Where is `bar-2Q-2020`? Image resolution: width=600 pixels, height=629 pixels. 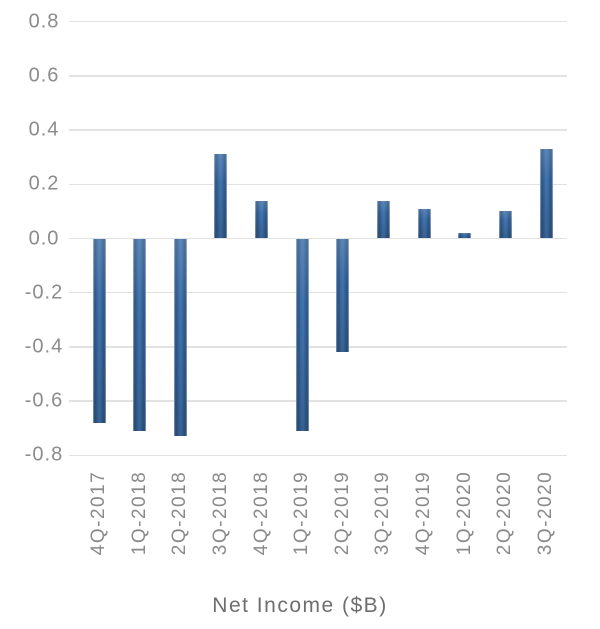
bar-2Q-2020 is located at coordinates (505, 225).